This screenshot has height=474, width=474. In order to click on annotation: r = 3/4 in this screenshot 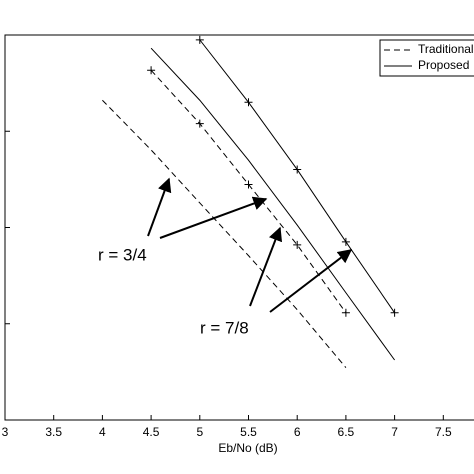, I will do `click(122, 254)`.